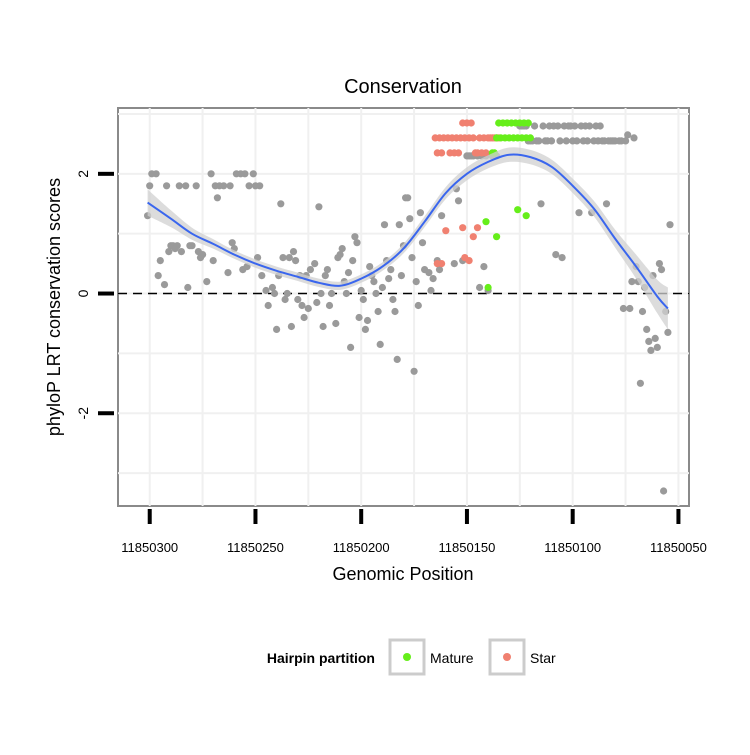  Describe the element at coordinates (507, 657) in the screenshot. I see `legend-marker-star` at that location.